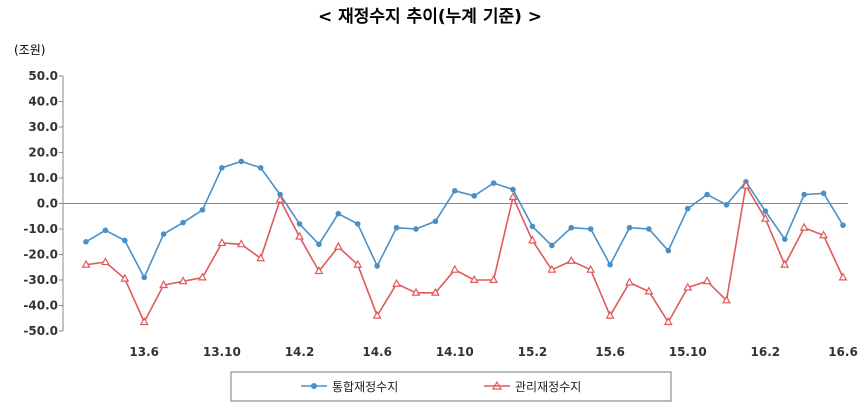 This screenshot has height=407, width=860. Describe the element at coordinates (40, 306) in the screenshot. I see `y-tick-label: -40.0` at that location.